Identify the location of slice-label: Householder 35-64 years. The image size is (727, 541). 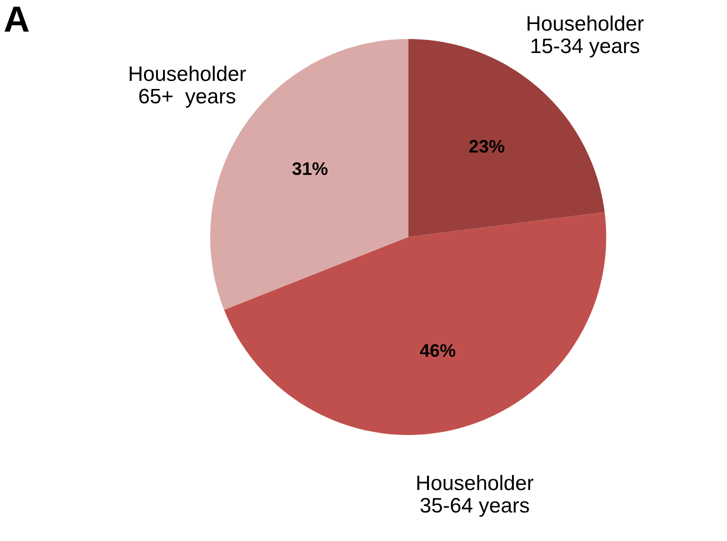
(475, 495).